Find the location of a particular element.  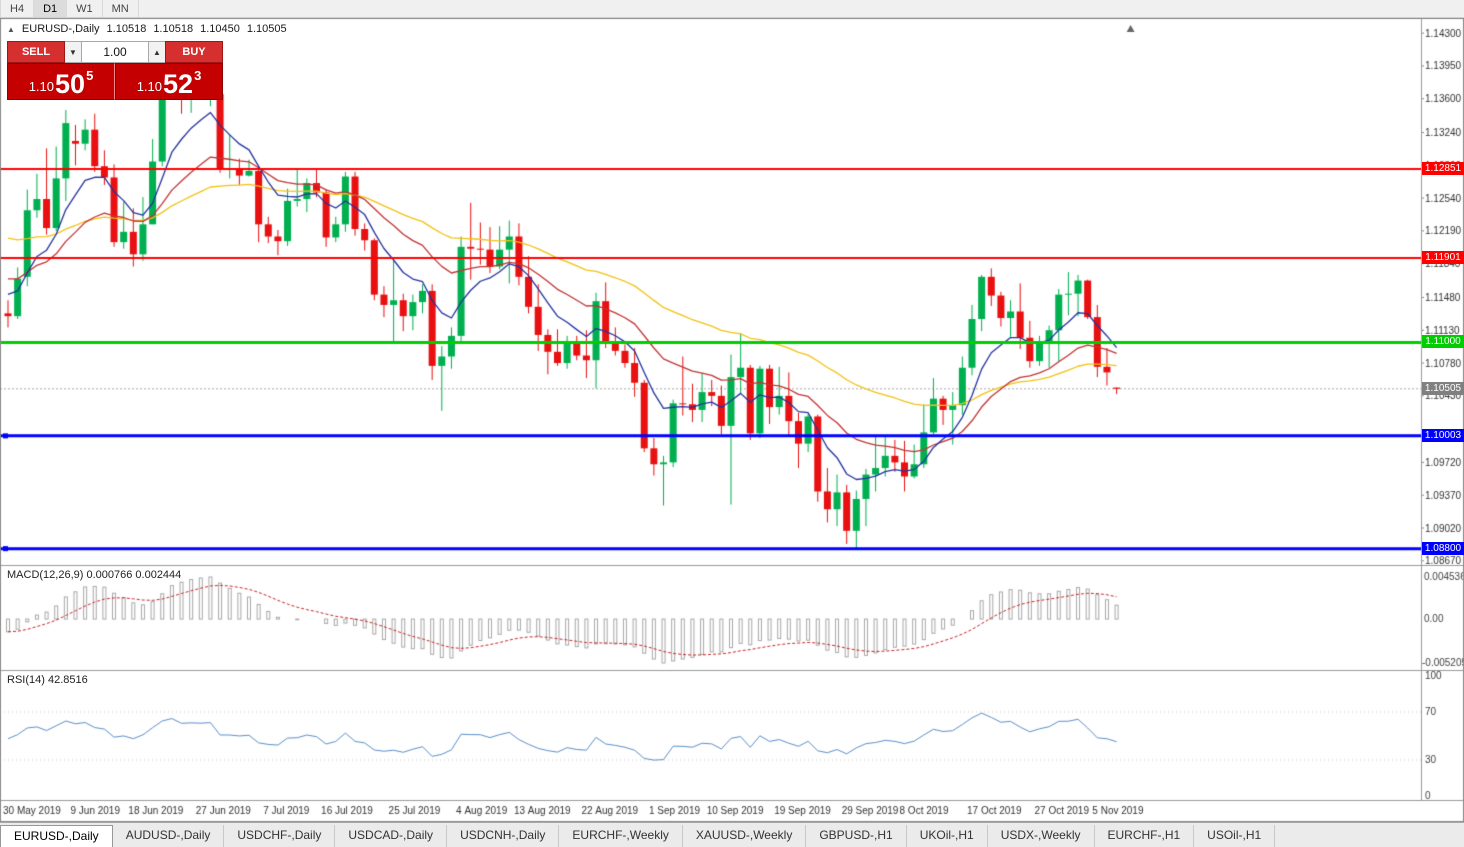

chart-tab-usdcnh-daily: USDCNH-,Daily is located at coordinates (503, 836).